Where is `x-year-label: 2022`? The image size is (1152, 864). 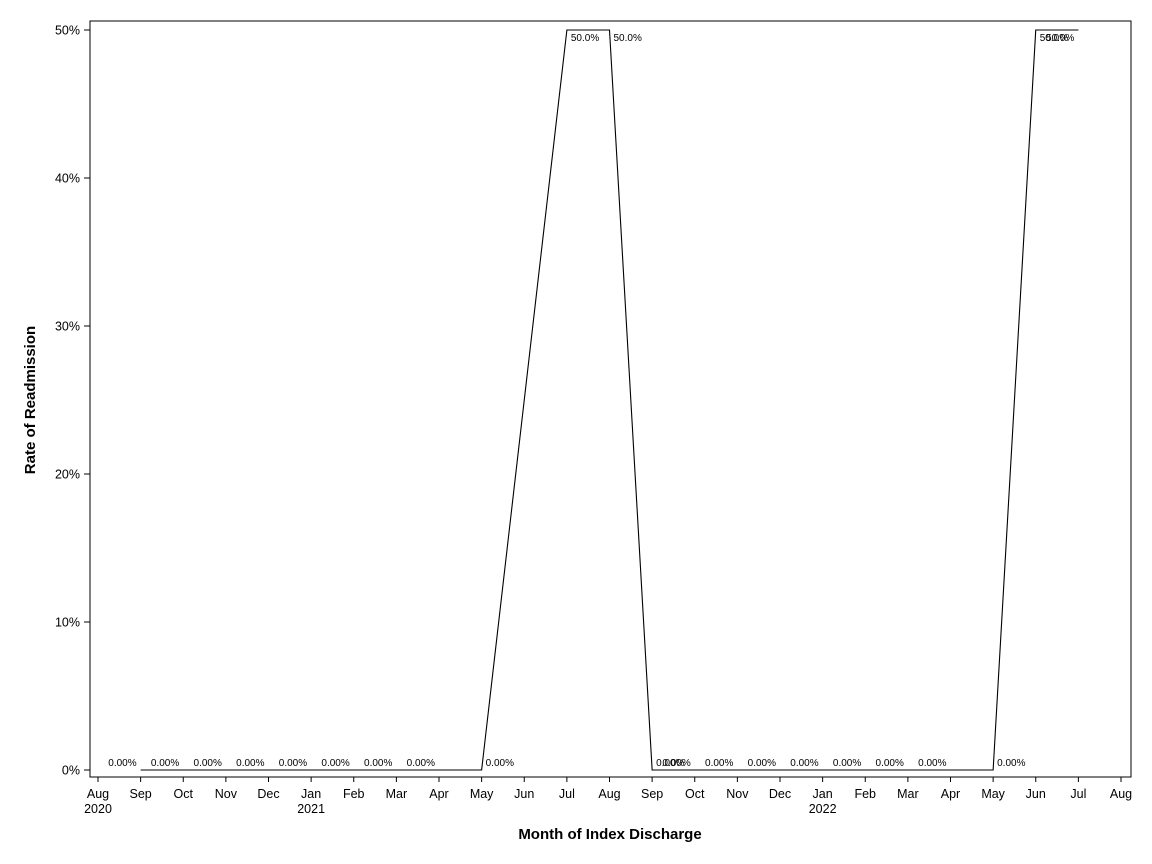
x-year-label: 2022 is located at coordinates (823, 809).